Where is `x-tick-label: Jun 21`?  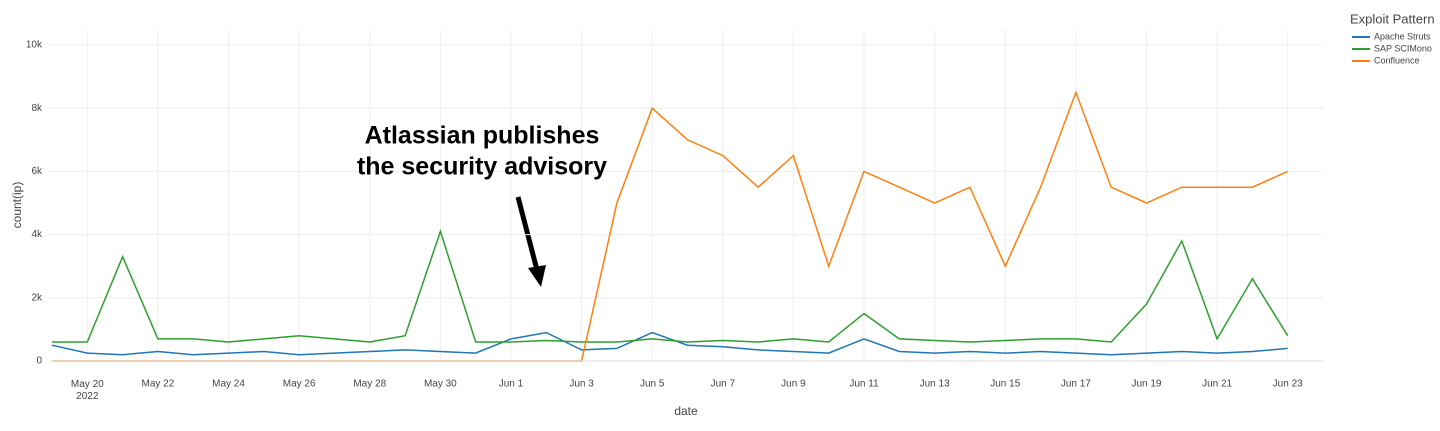
x-tick-label: Jun 21 is located at coordinates (1217, 384).